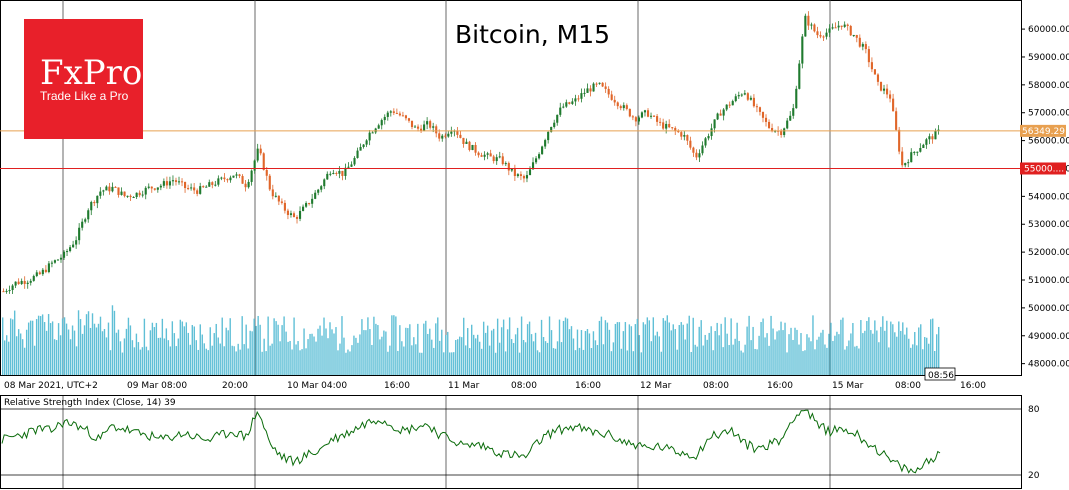 The height and width of the screenshot is (490, 1069). Describe the element at coordinates (848, 386) in the screenshot. I see `x-tick-label: 15 Mar` at that location.